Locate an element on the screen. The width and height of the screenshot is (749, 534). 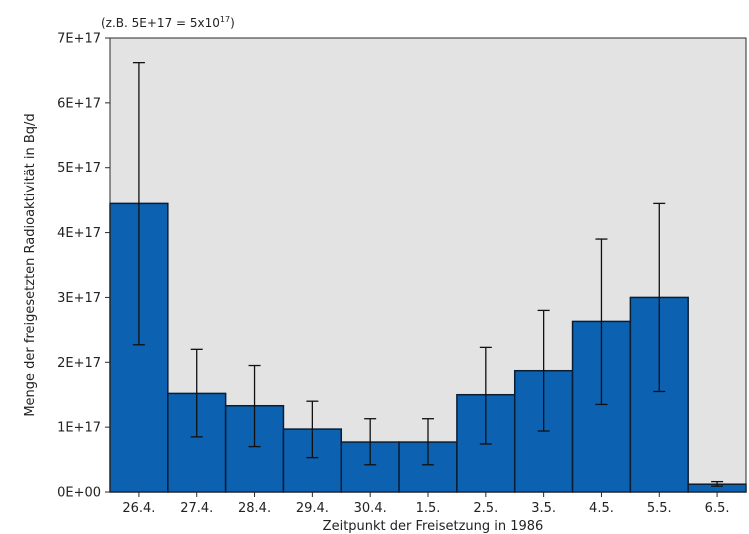
x-tick-label-3: 29.4. is located at coordinates (312, 508).